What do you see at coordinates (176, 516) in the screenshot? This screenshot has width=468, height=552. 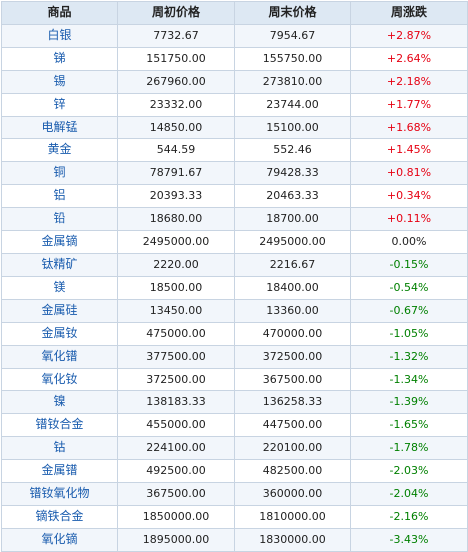 I see `week-start-price: 1850000.00` at bounding box center [176, 516].